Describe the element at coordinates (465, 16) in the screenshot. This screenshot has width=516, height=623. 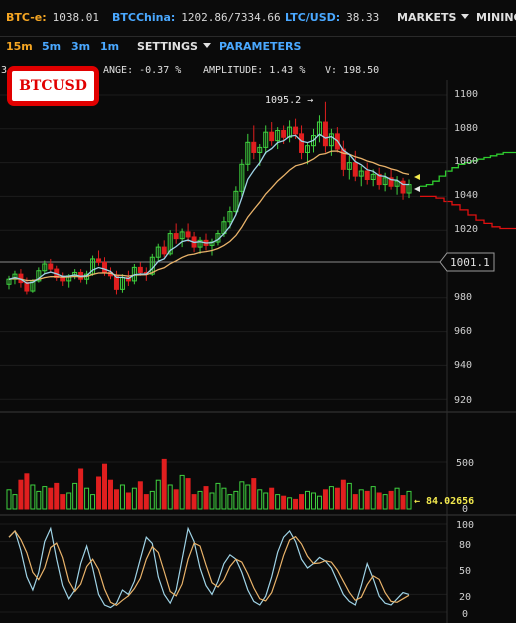
I see `chevron-down-icon` at that location.